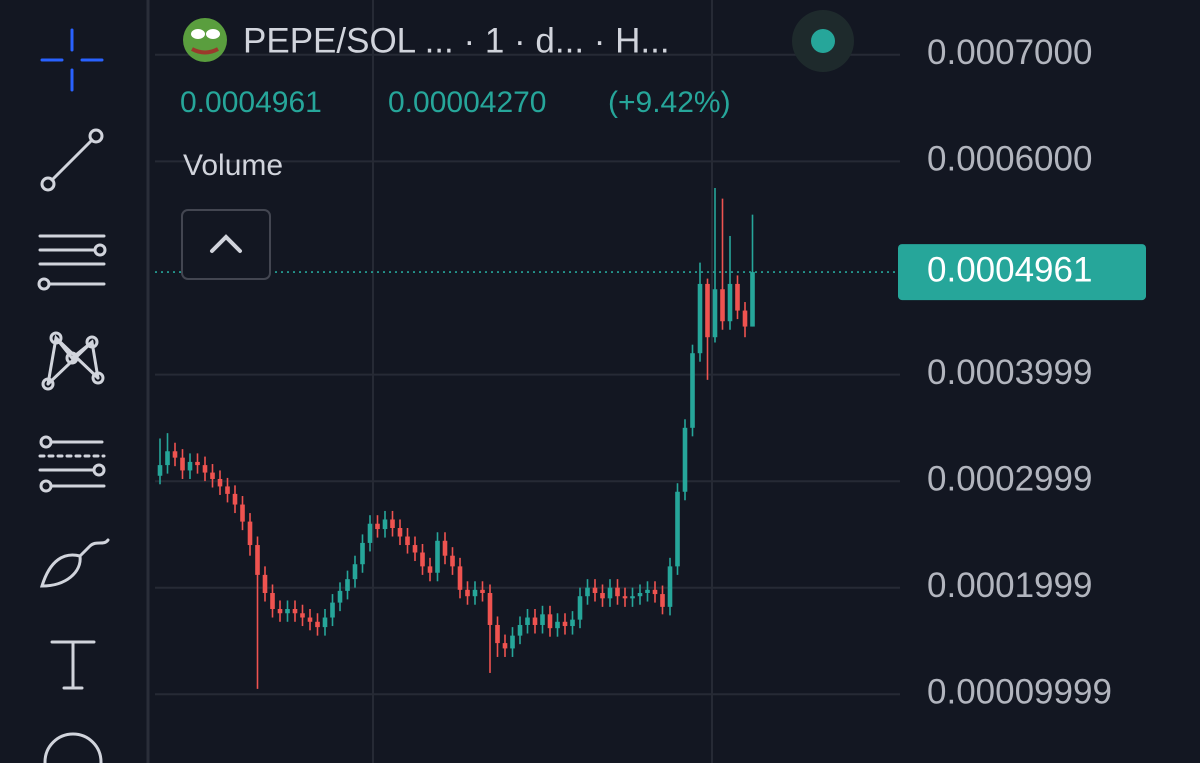 The width and height of the screenshot is (1200, 763). Describe the element at coordinates (1009, 585) in the screenshot. I see `y-tick-label: 0.0001999` at that location.